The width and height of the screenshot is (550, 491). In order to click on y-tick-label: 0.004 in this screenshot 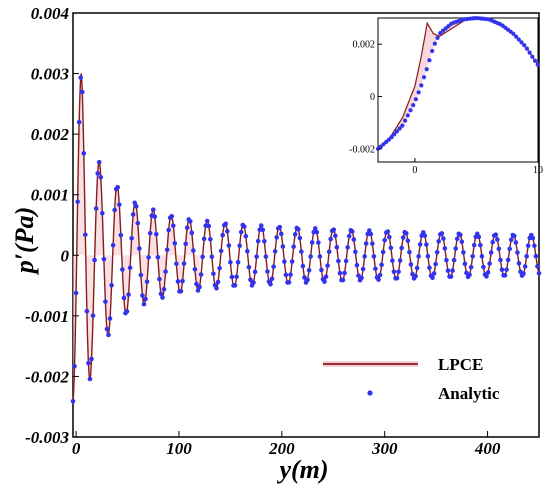, I will do `click(50, 13)`.